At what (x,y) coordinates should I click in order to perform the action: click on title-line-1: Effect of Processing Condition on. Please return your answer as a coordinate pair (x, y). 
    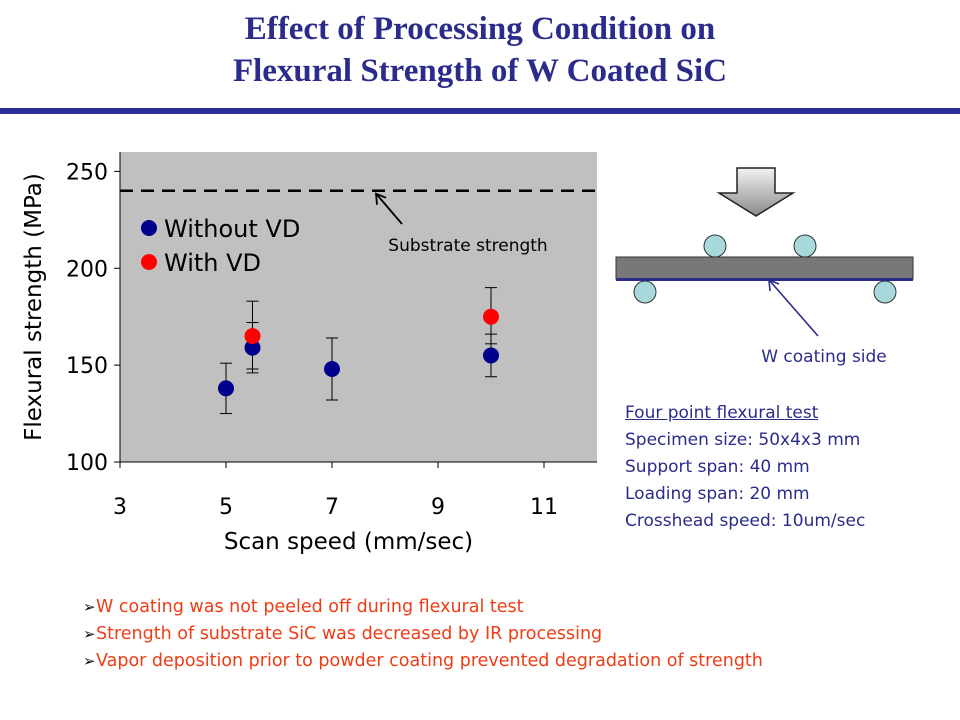
    Looking at the image, I should click on (480, 29).